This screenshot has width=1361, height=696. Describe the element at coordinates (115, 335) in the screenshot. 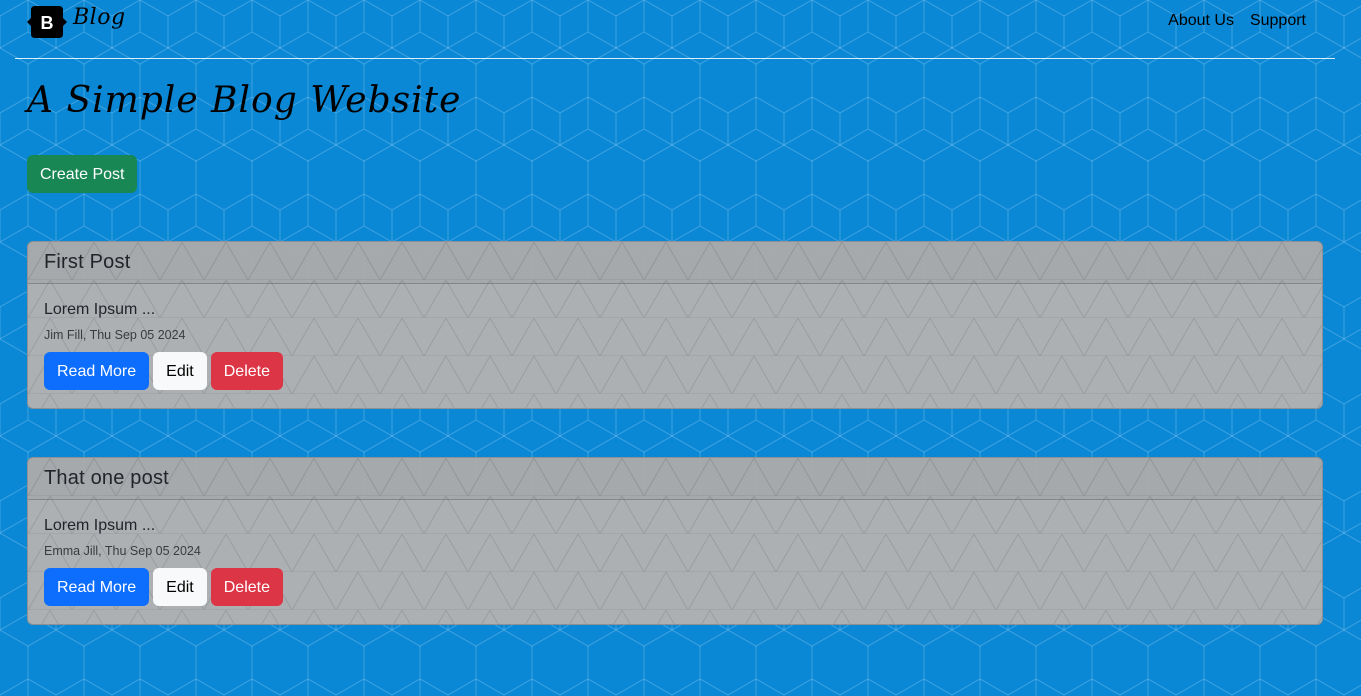

I see `post-meta: Jim Fill, Thu Sep 05 2024` at that location.